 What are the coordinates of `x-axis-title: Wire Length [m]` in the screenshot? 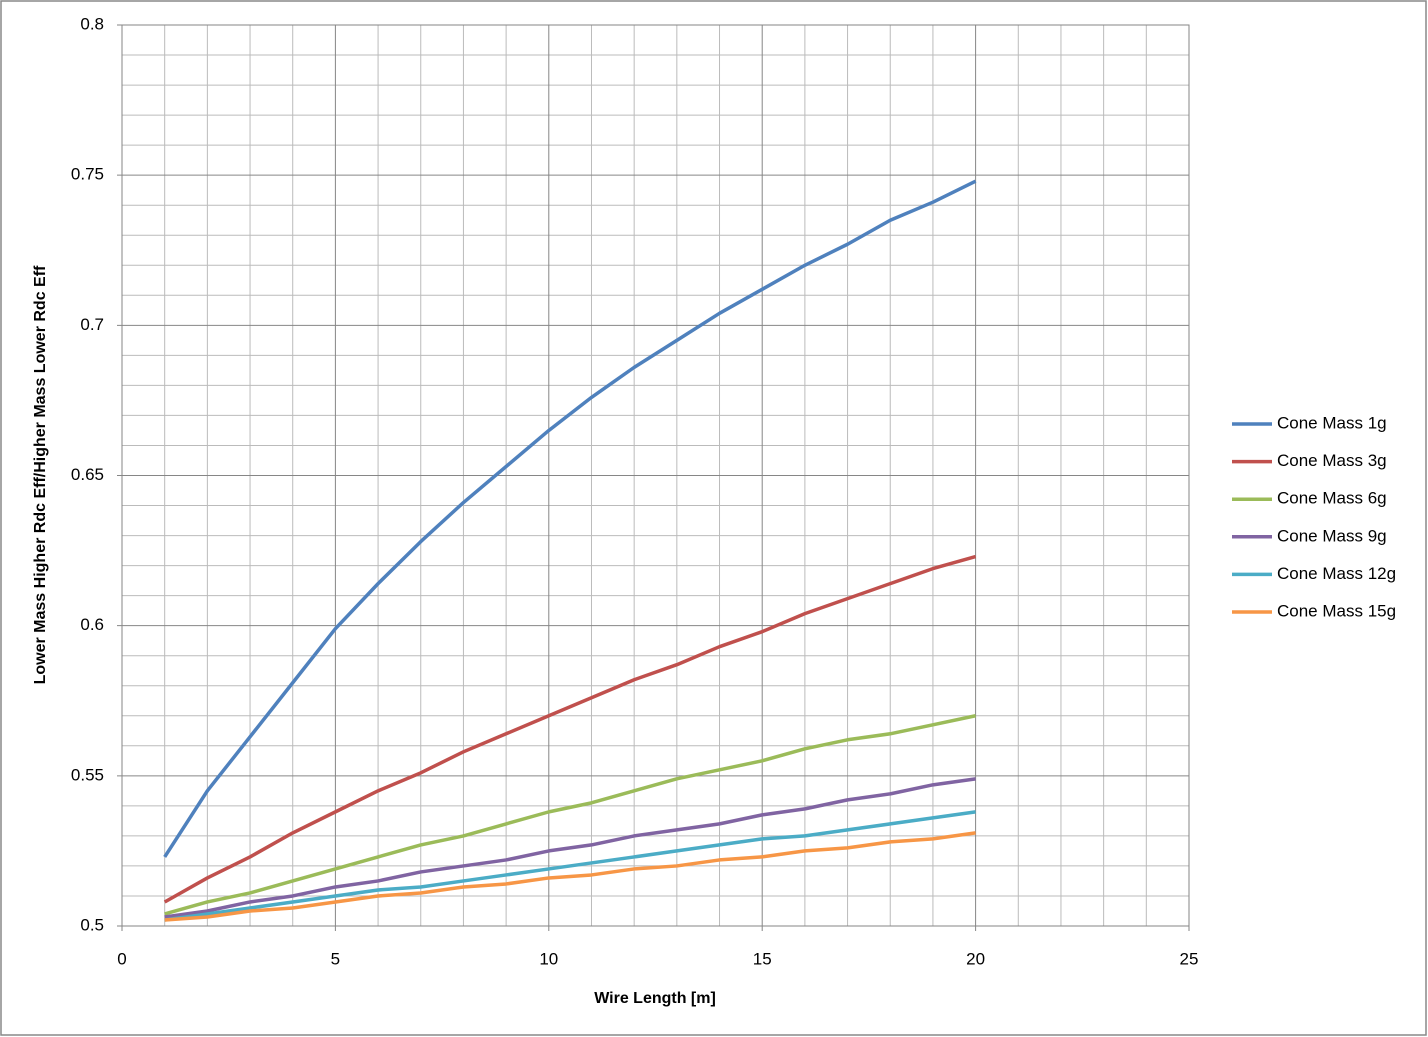 It's located at (655, 998).